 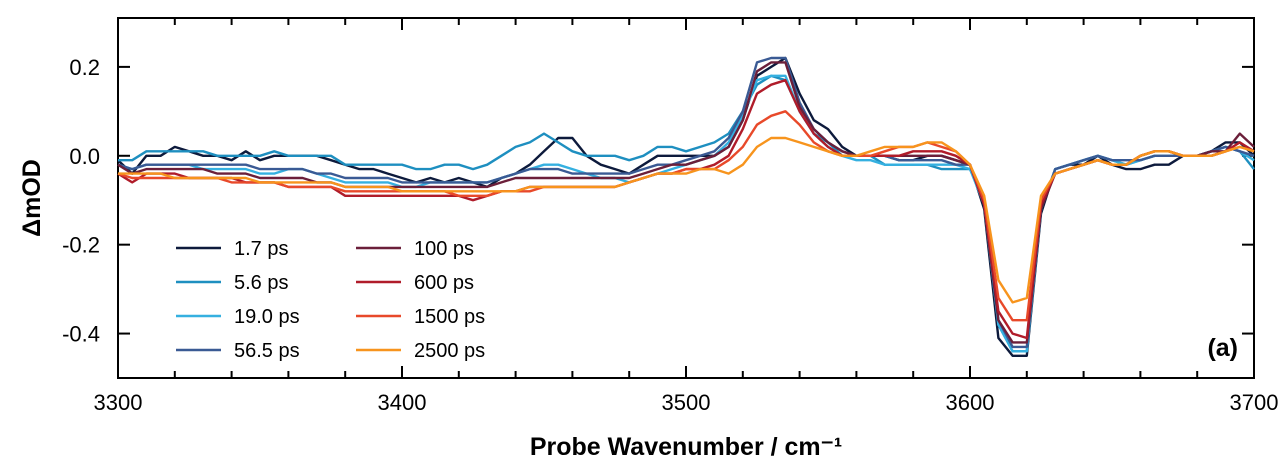 What do you see at coordinates (402, 402) in the screenshot?
I see `x-tick-label: 3400` at bounding box center [402, 402].